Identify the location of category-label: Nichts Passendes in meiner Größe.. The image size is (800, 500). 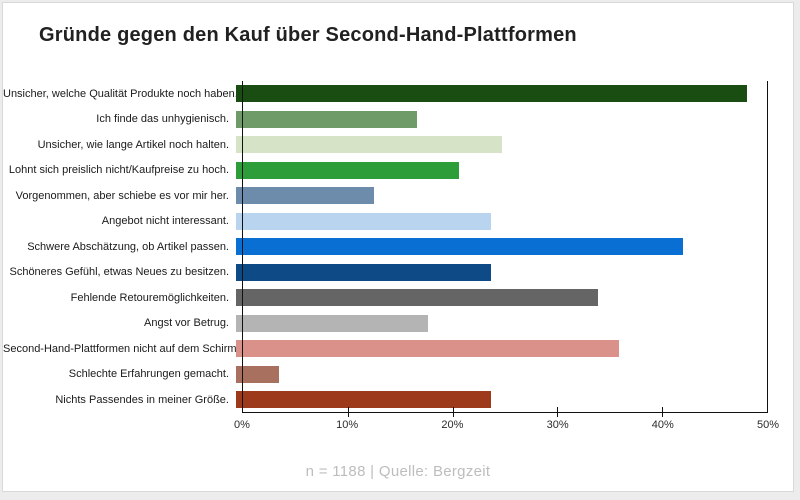
(142, 399).